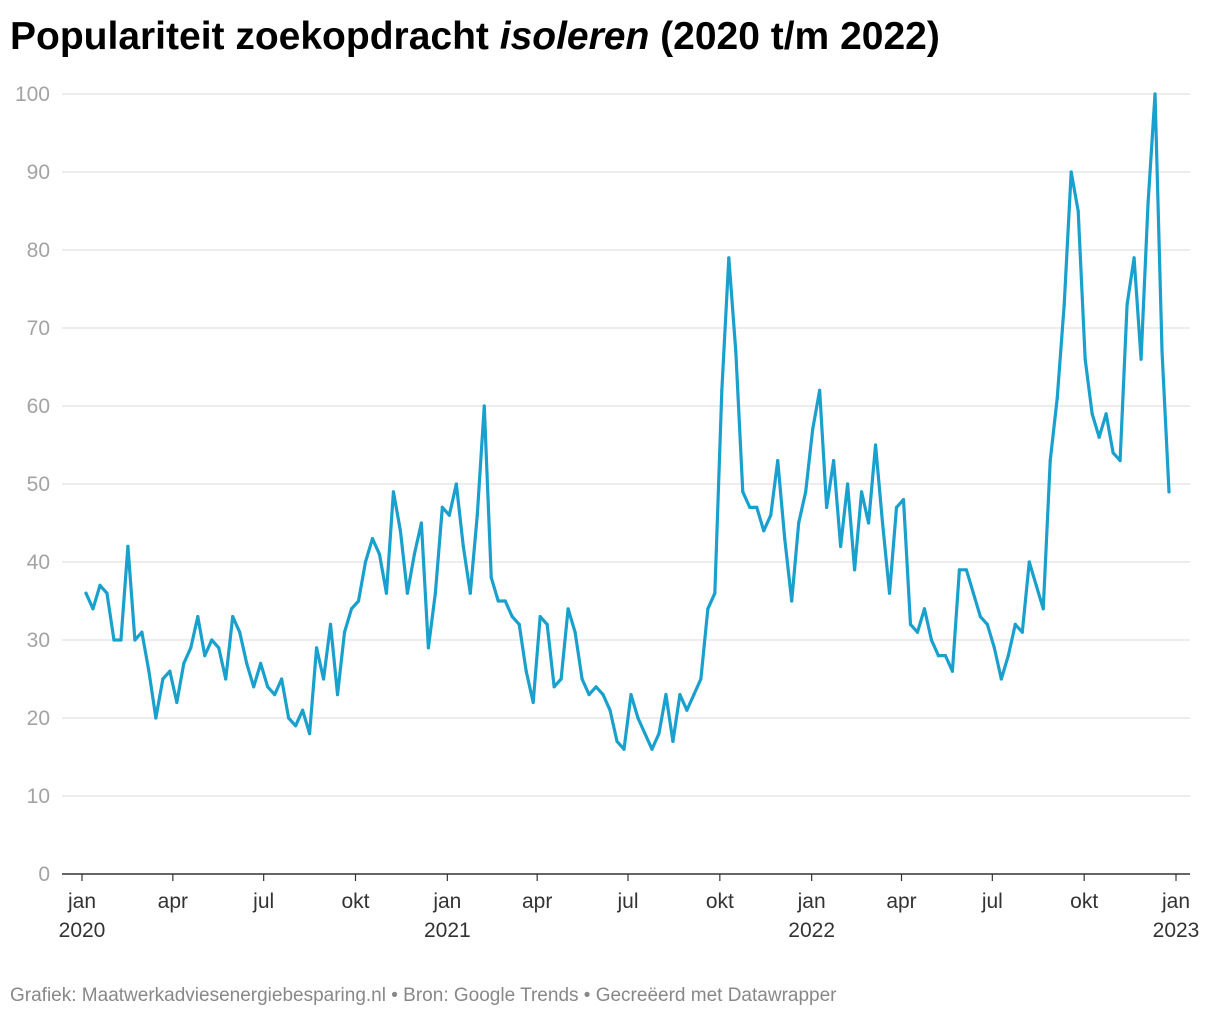 Image resolution: width=1220 pixels, height=1020 pixels. Describe the element at coordinates (32, 94) in the screenshot. I see `y-tick-label: 100` at that location.